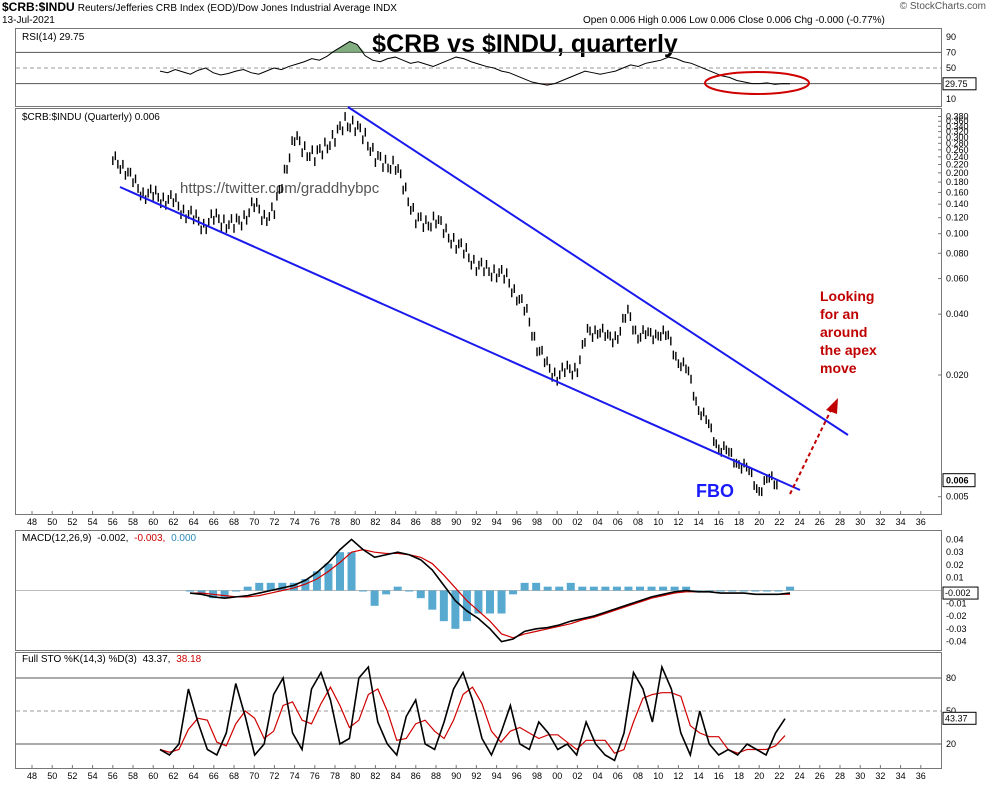 The height and width of the screenshot is (788, 990). I want to click on macd-tick-label: 0.04, so click(955, 539).